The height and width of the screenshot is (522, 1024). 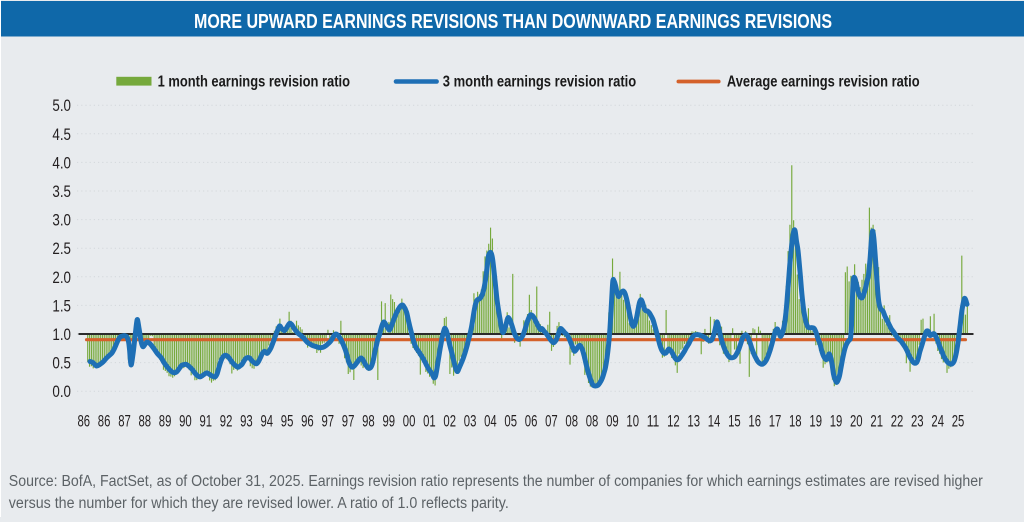 What do you see at coordinates (693, 421) in the screenshot?
I see `svg-text: 13` at bounding box center [693, 421].